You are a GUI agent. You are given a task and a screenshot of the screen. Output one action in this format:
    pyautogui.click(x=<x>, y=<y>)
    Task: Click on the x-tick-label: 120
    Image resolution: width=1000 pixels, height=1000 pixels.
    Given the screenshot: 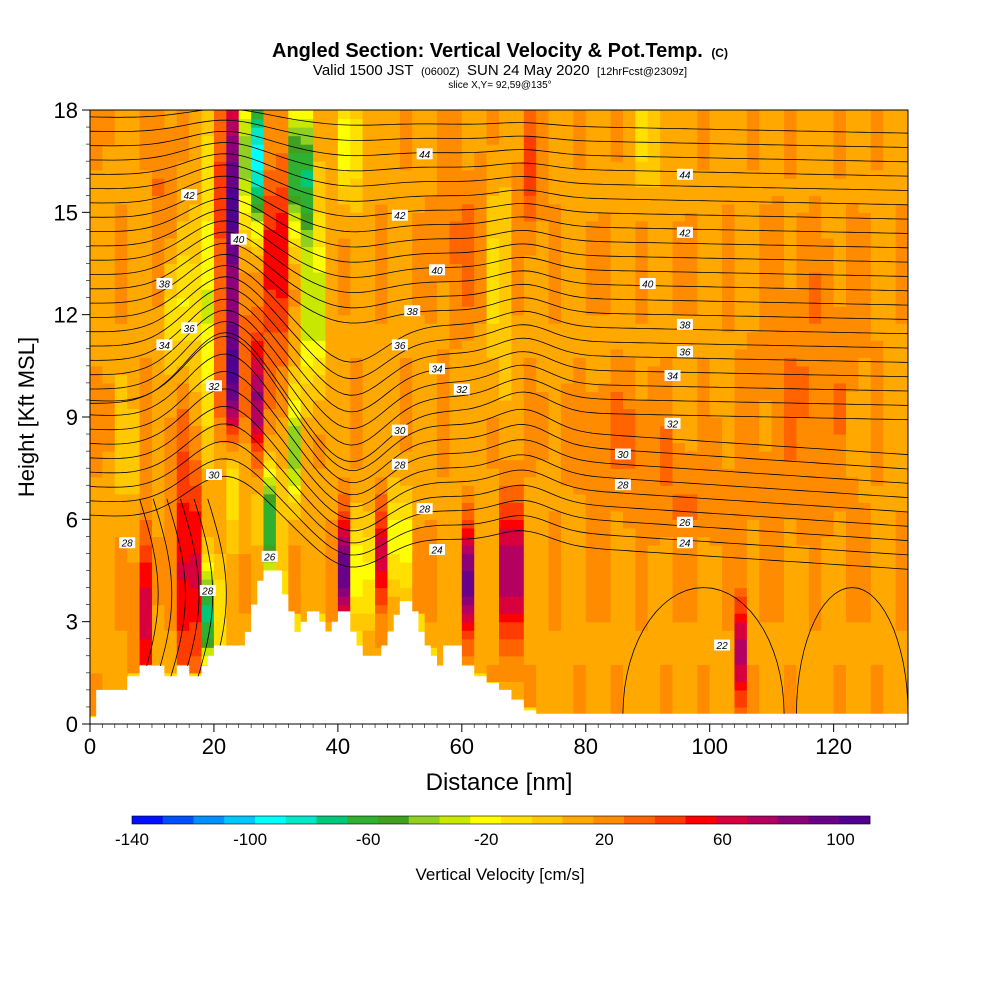 What is the action you would take?
    pyautogui.click(x=833, y=746)
    